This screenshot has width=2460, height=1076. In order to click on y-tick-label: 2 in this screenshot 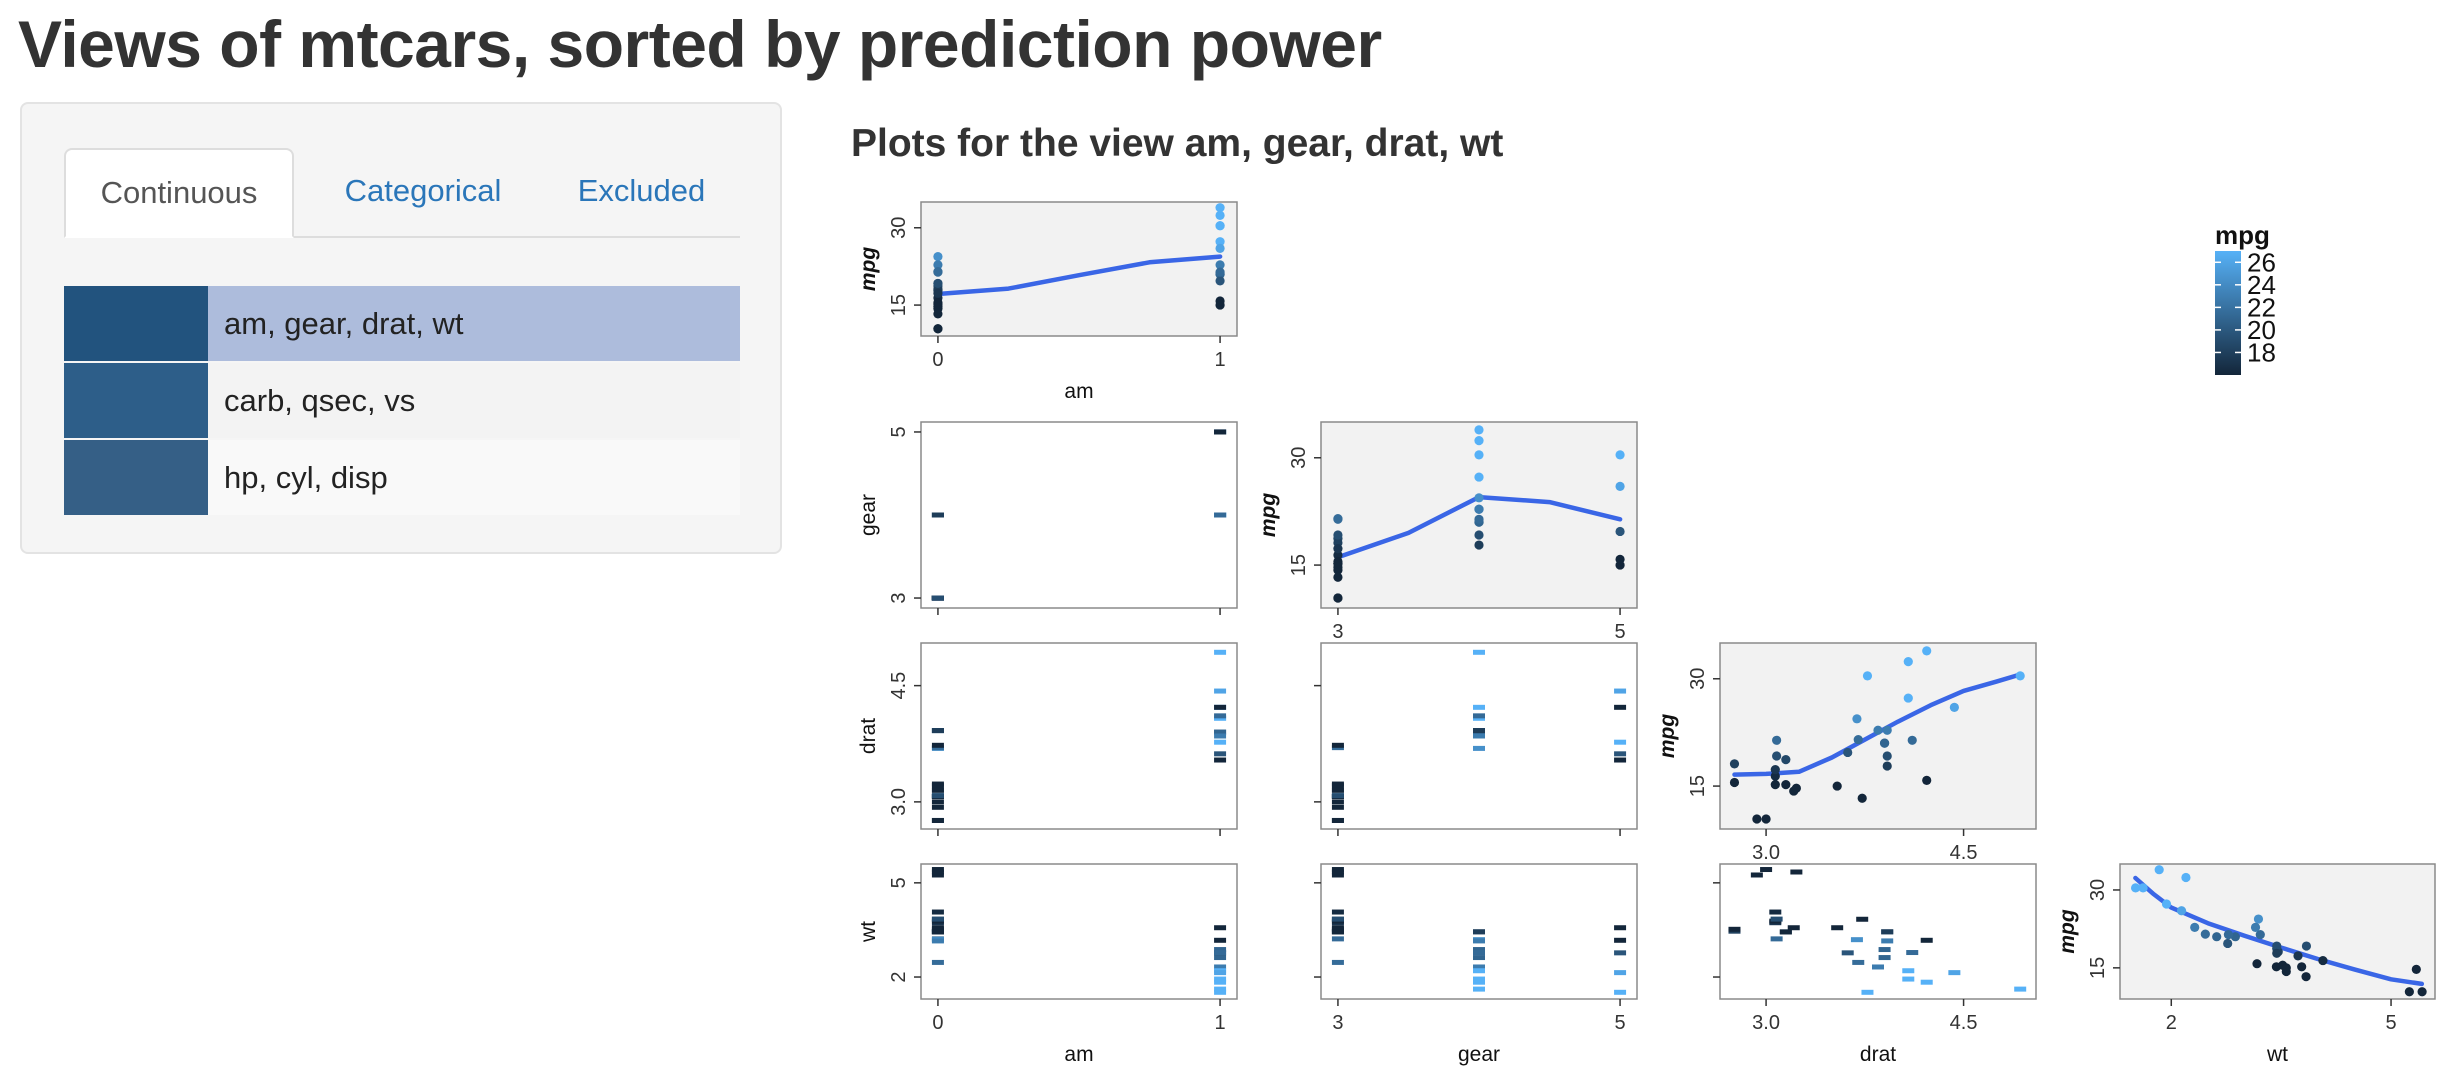, I will do `click(899, 976)`.